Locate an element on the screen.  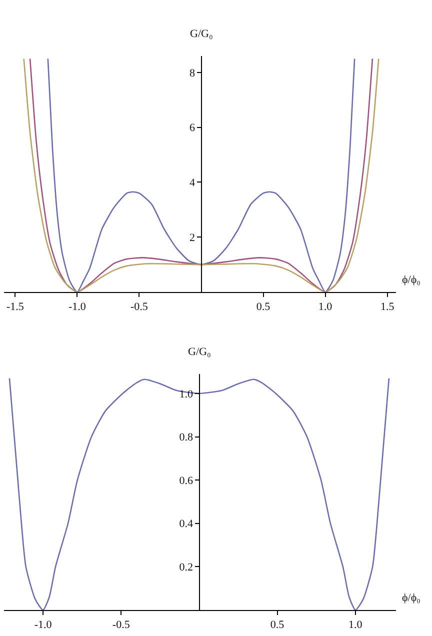
y-tick-label: 0.6 is located at coordinates (186, 480).